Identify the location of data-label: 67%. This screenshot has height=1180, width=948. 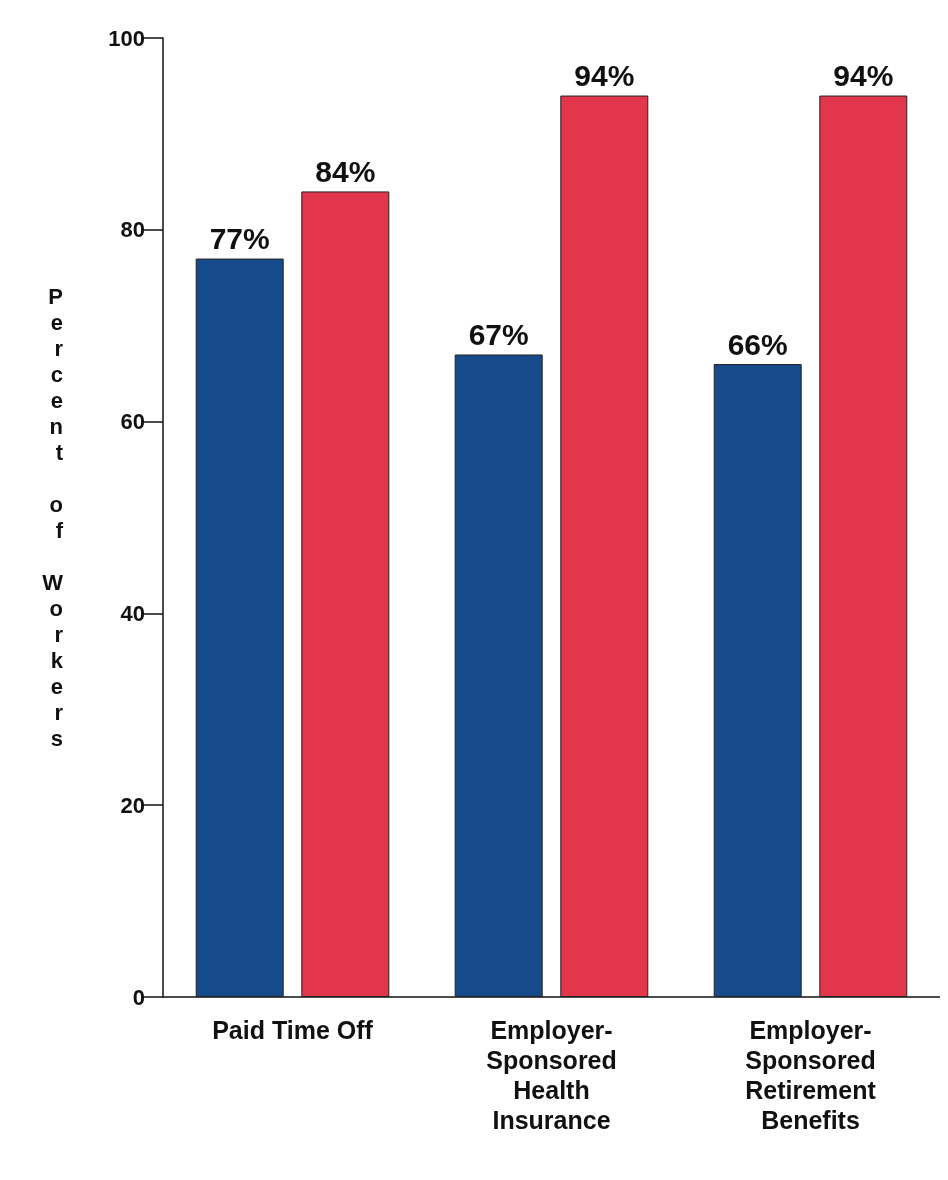
(498, 334).